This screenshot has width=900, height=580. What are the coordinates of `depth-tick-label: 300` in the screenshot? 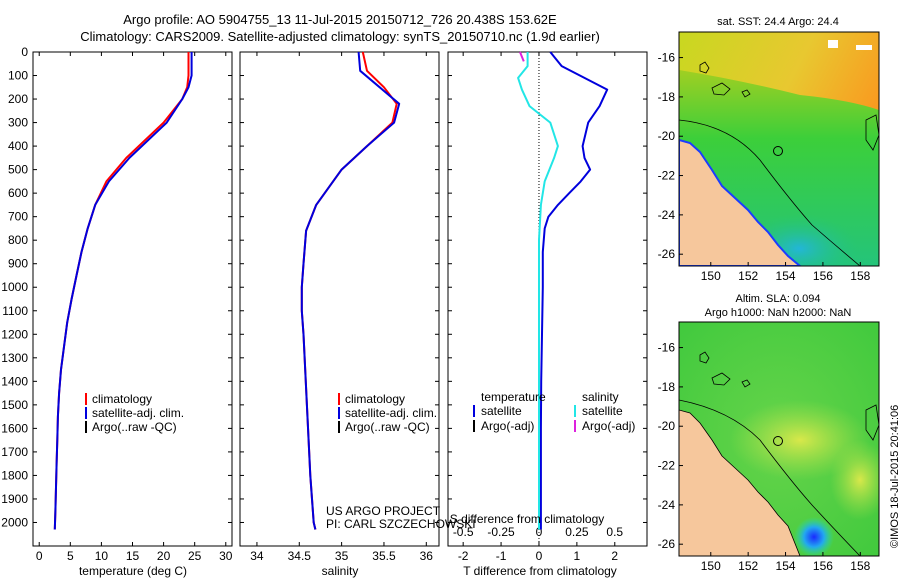 It's located at (18, 123).